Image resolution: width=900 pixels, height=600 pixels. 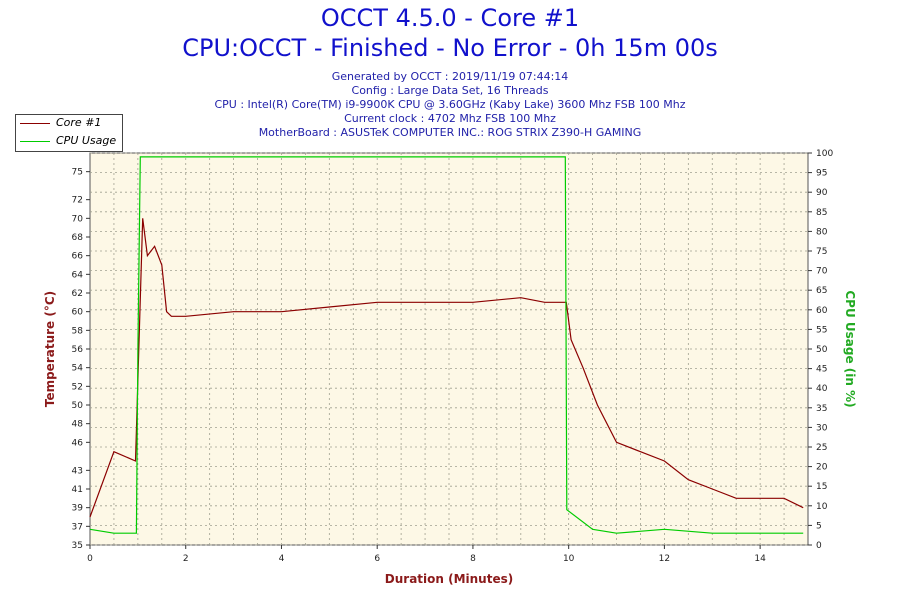 What do you see at coordinates (821, 409) in the screenshot?
I see `y2-tick-label: 35` at bounding box center [821, 409].